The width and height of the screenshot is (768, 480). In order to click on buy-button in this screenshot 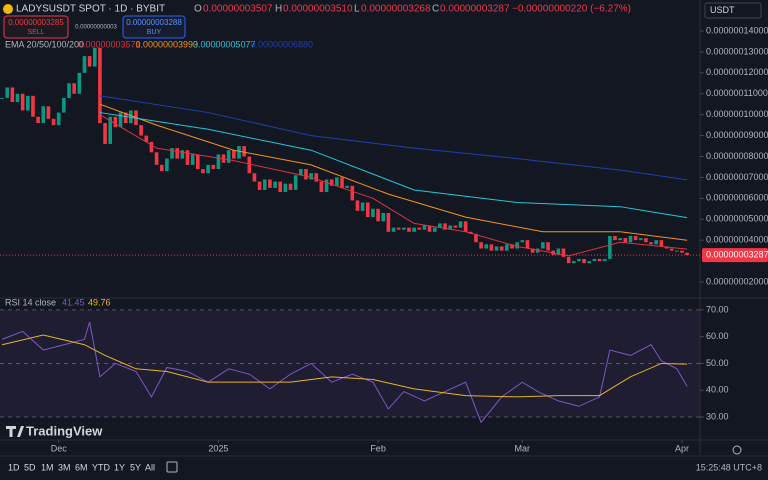, I will do `click(154, 27)`.